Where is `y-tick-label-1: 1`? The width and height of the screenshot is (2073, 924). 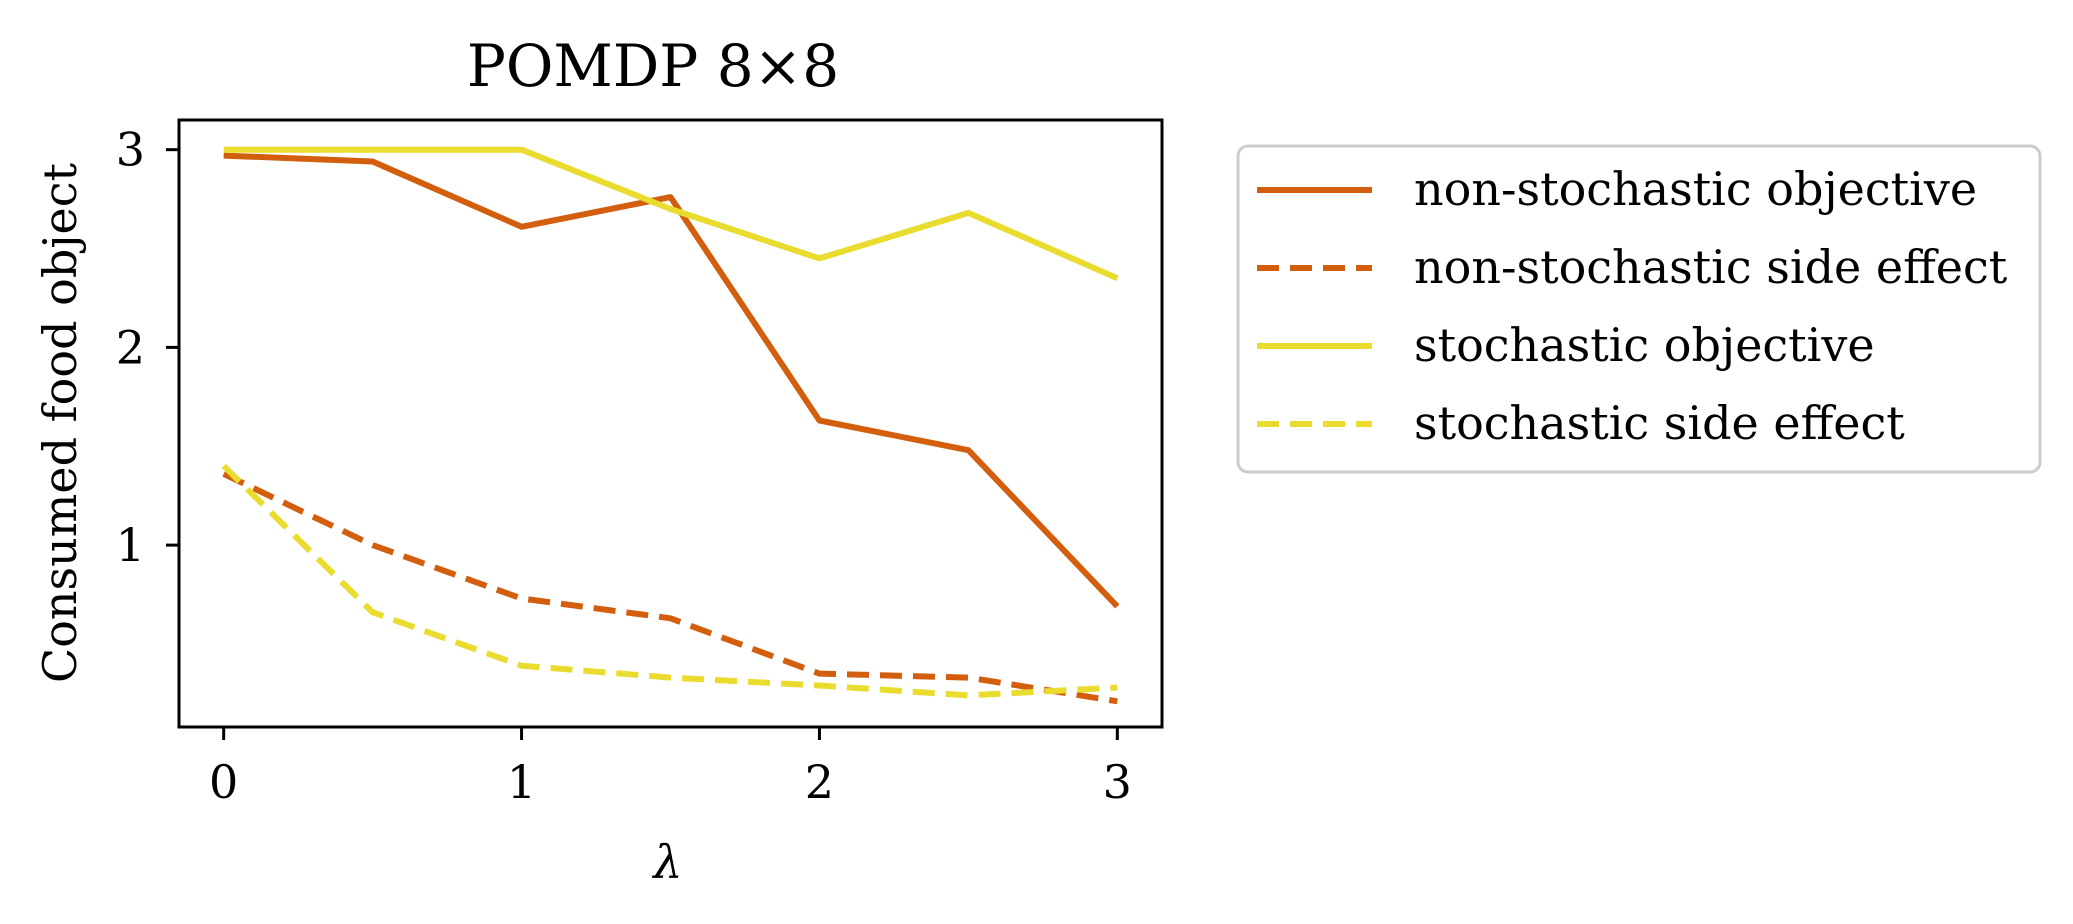
y-tick-label-1: 1 is located at coordinates (130, 545).